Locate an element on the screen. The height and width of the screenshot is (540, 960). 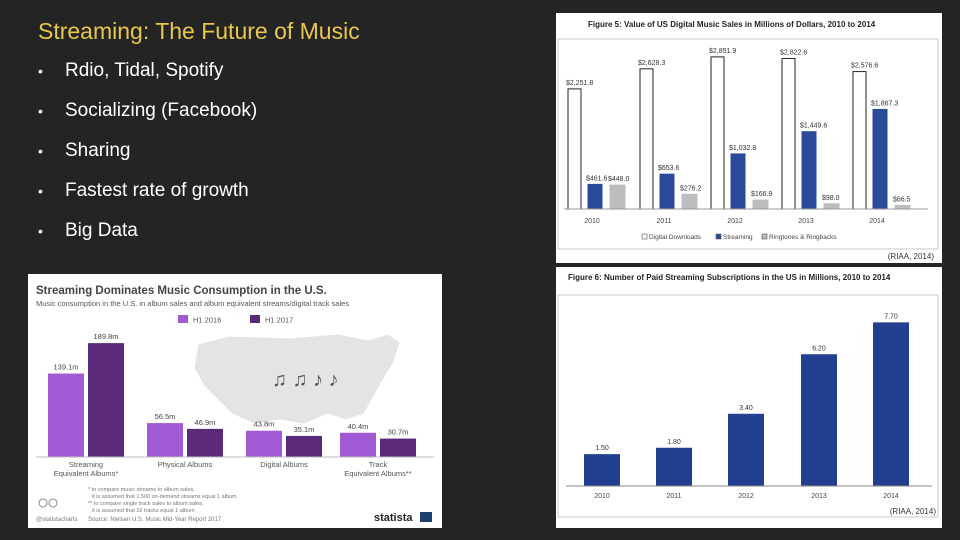
data-label: $66.5 is located at coordinates (902, 199).